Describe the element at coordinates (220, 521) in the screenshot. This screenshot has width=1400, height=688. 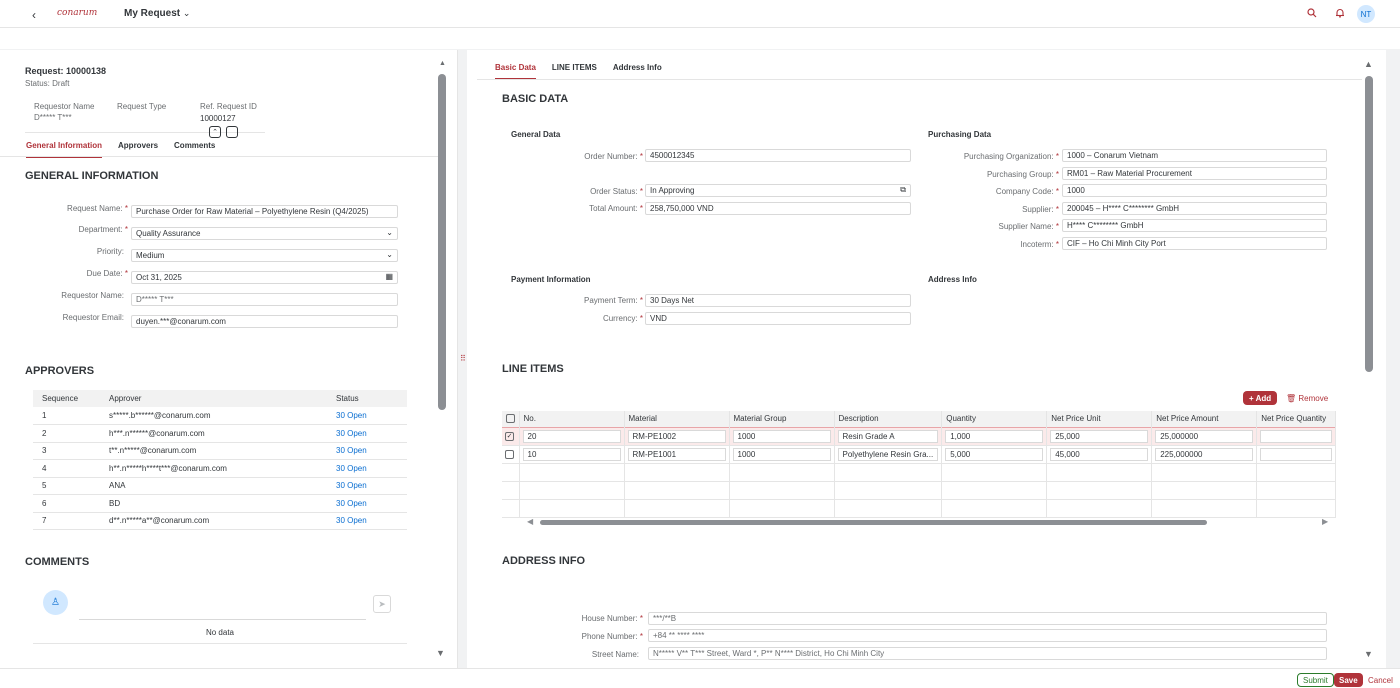
I see `table-row: 7 d**.n*****a**@conarum.com 30 Open` at that location.